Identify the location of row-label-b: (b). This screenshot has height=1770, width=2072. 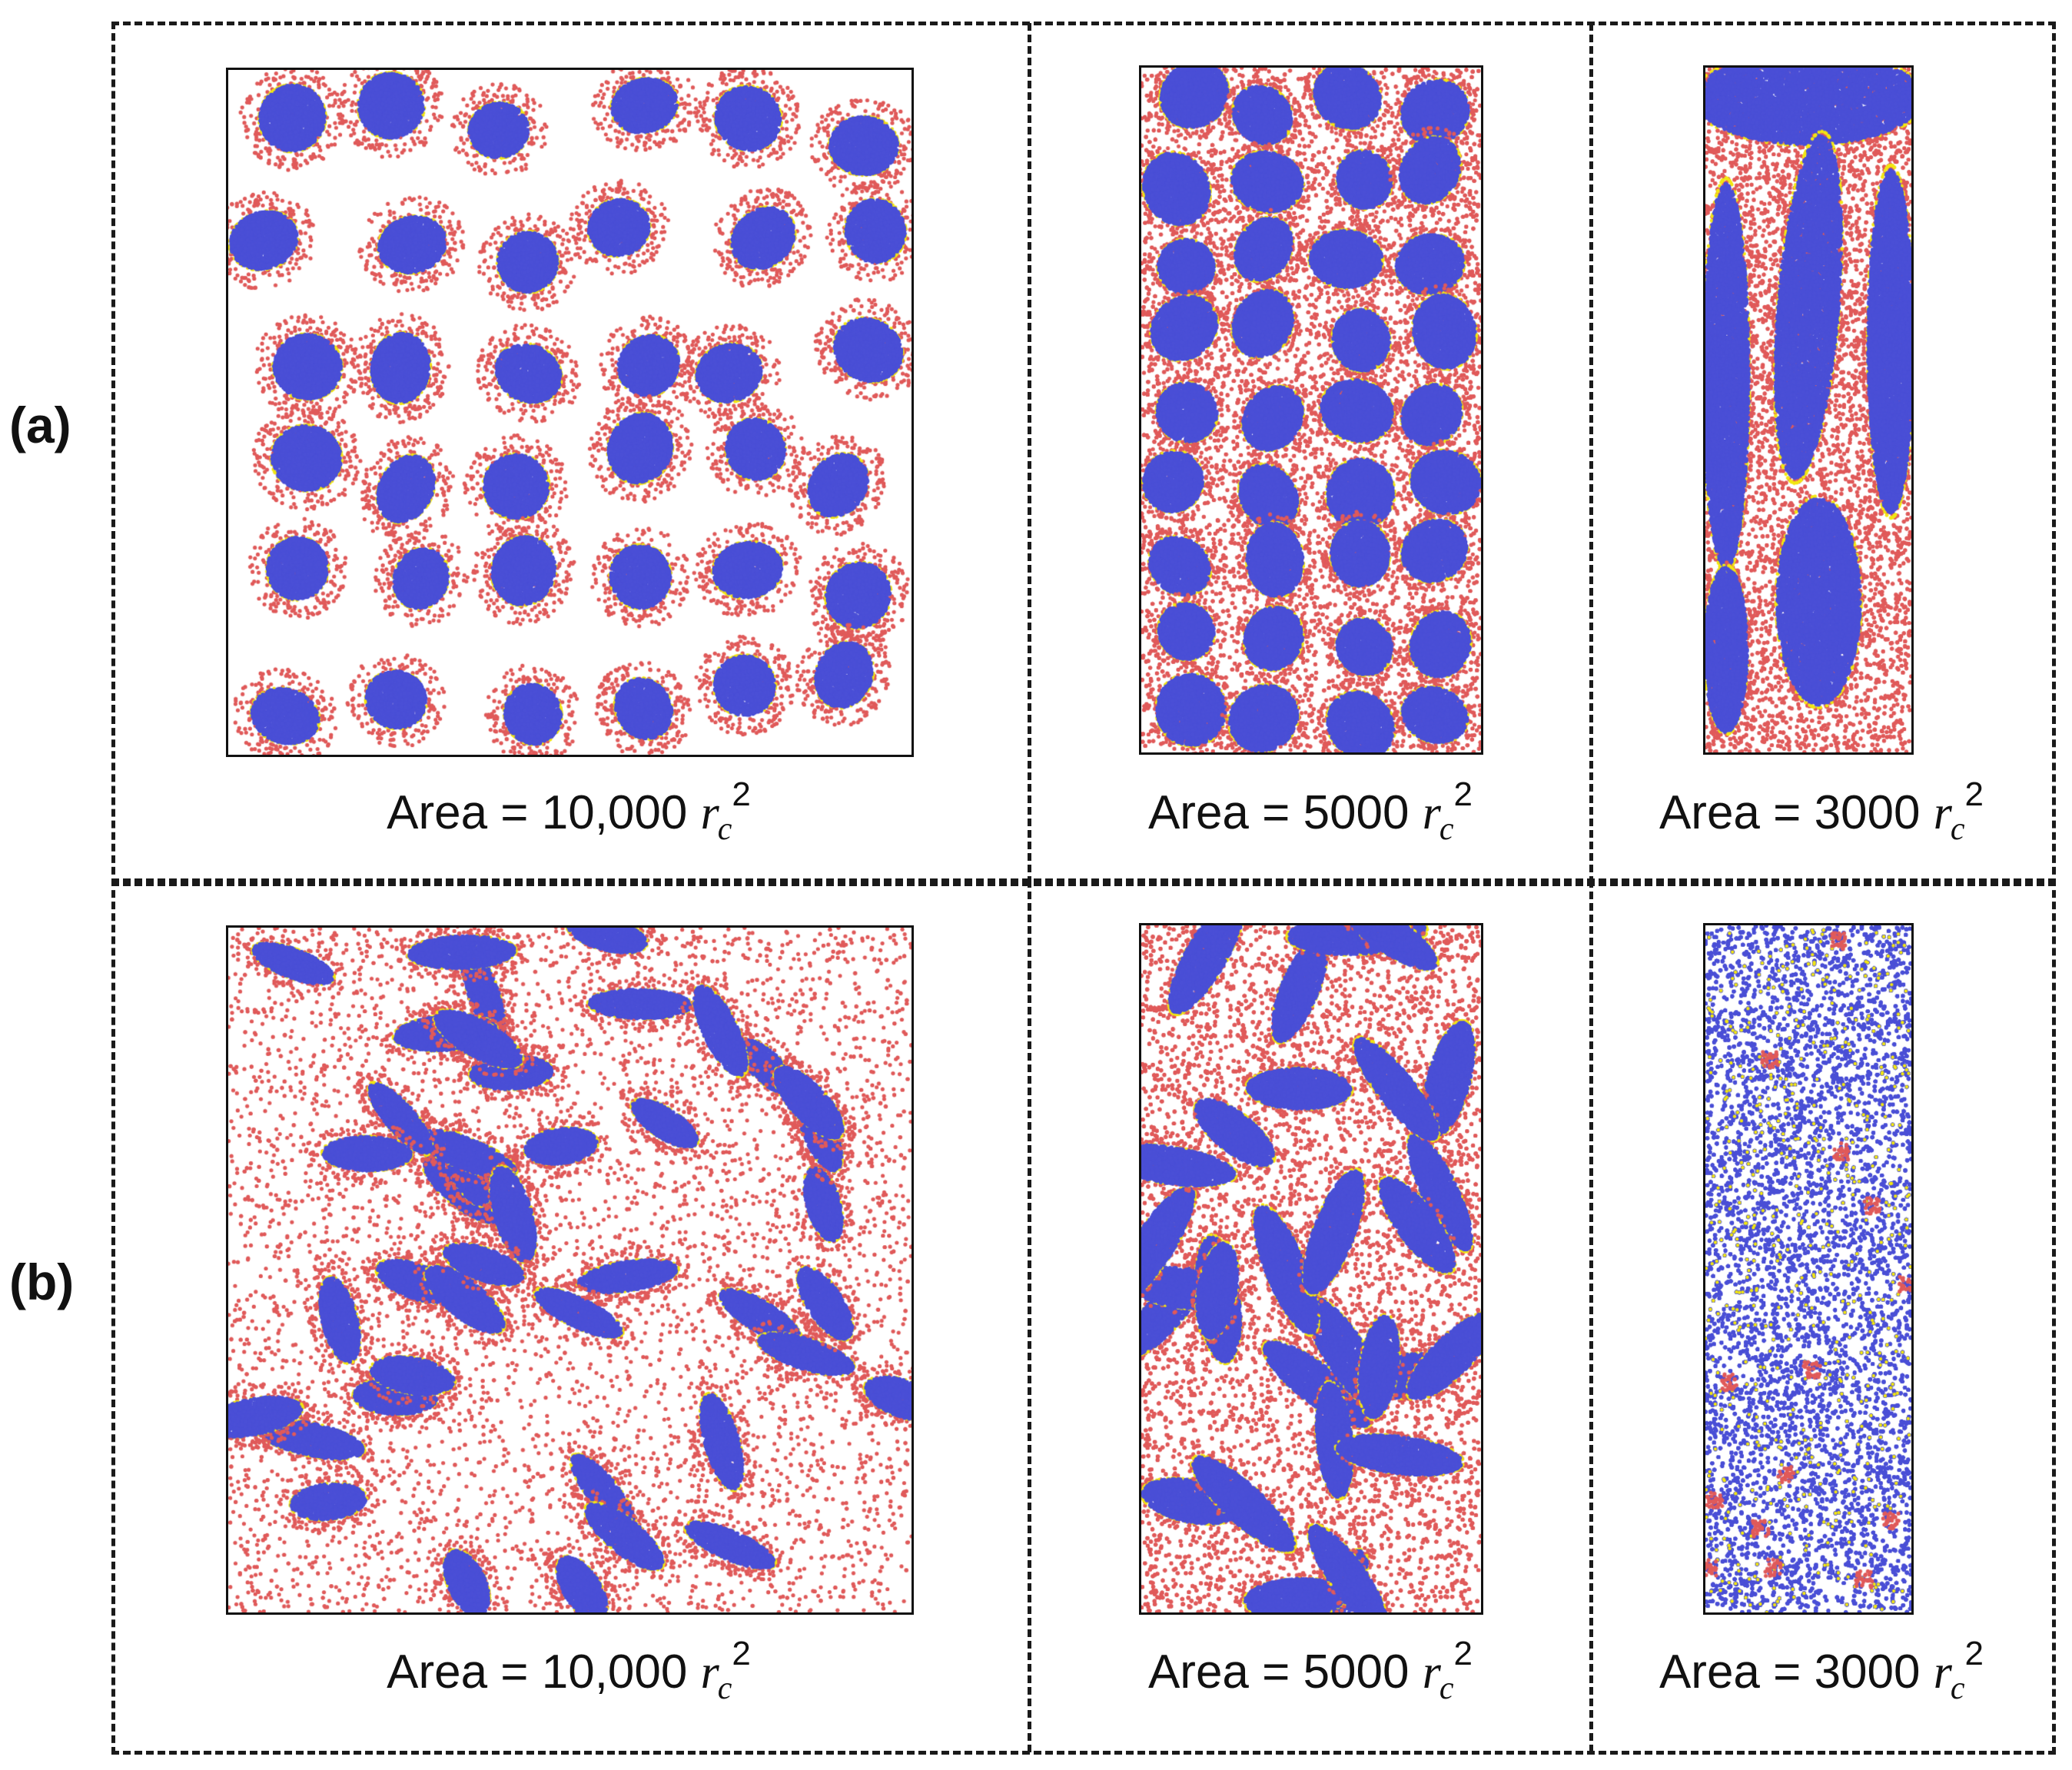
(42, 1282).